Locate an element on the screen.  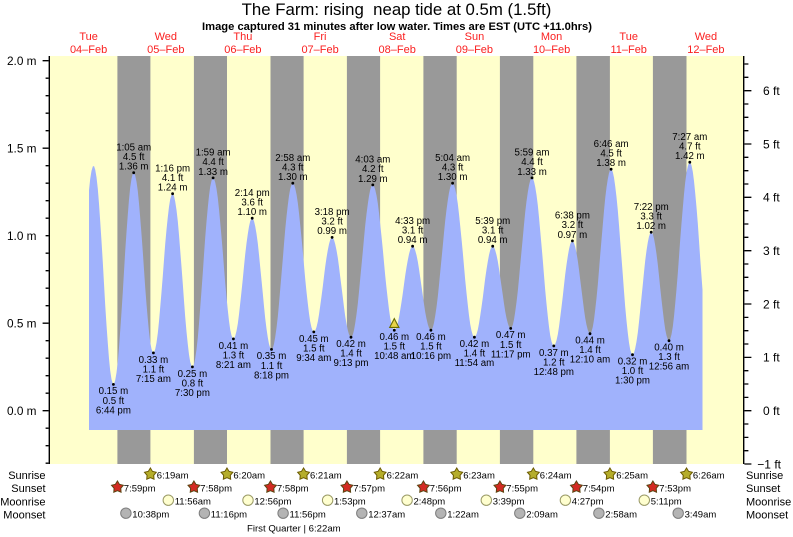
svg-text: 1:16 pm is located at coordinates (172, 168).